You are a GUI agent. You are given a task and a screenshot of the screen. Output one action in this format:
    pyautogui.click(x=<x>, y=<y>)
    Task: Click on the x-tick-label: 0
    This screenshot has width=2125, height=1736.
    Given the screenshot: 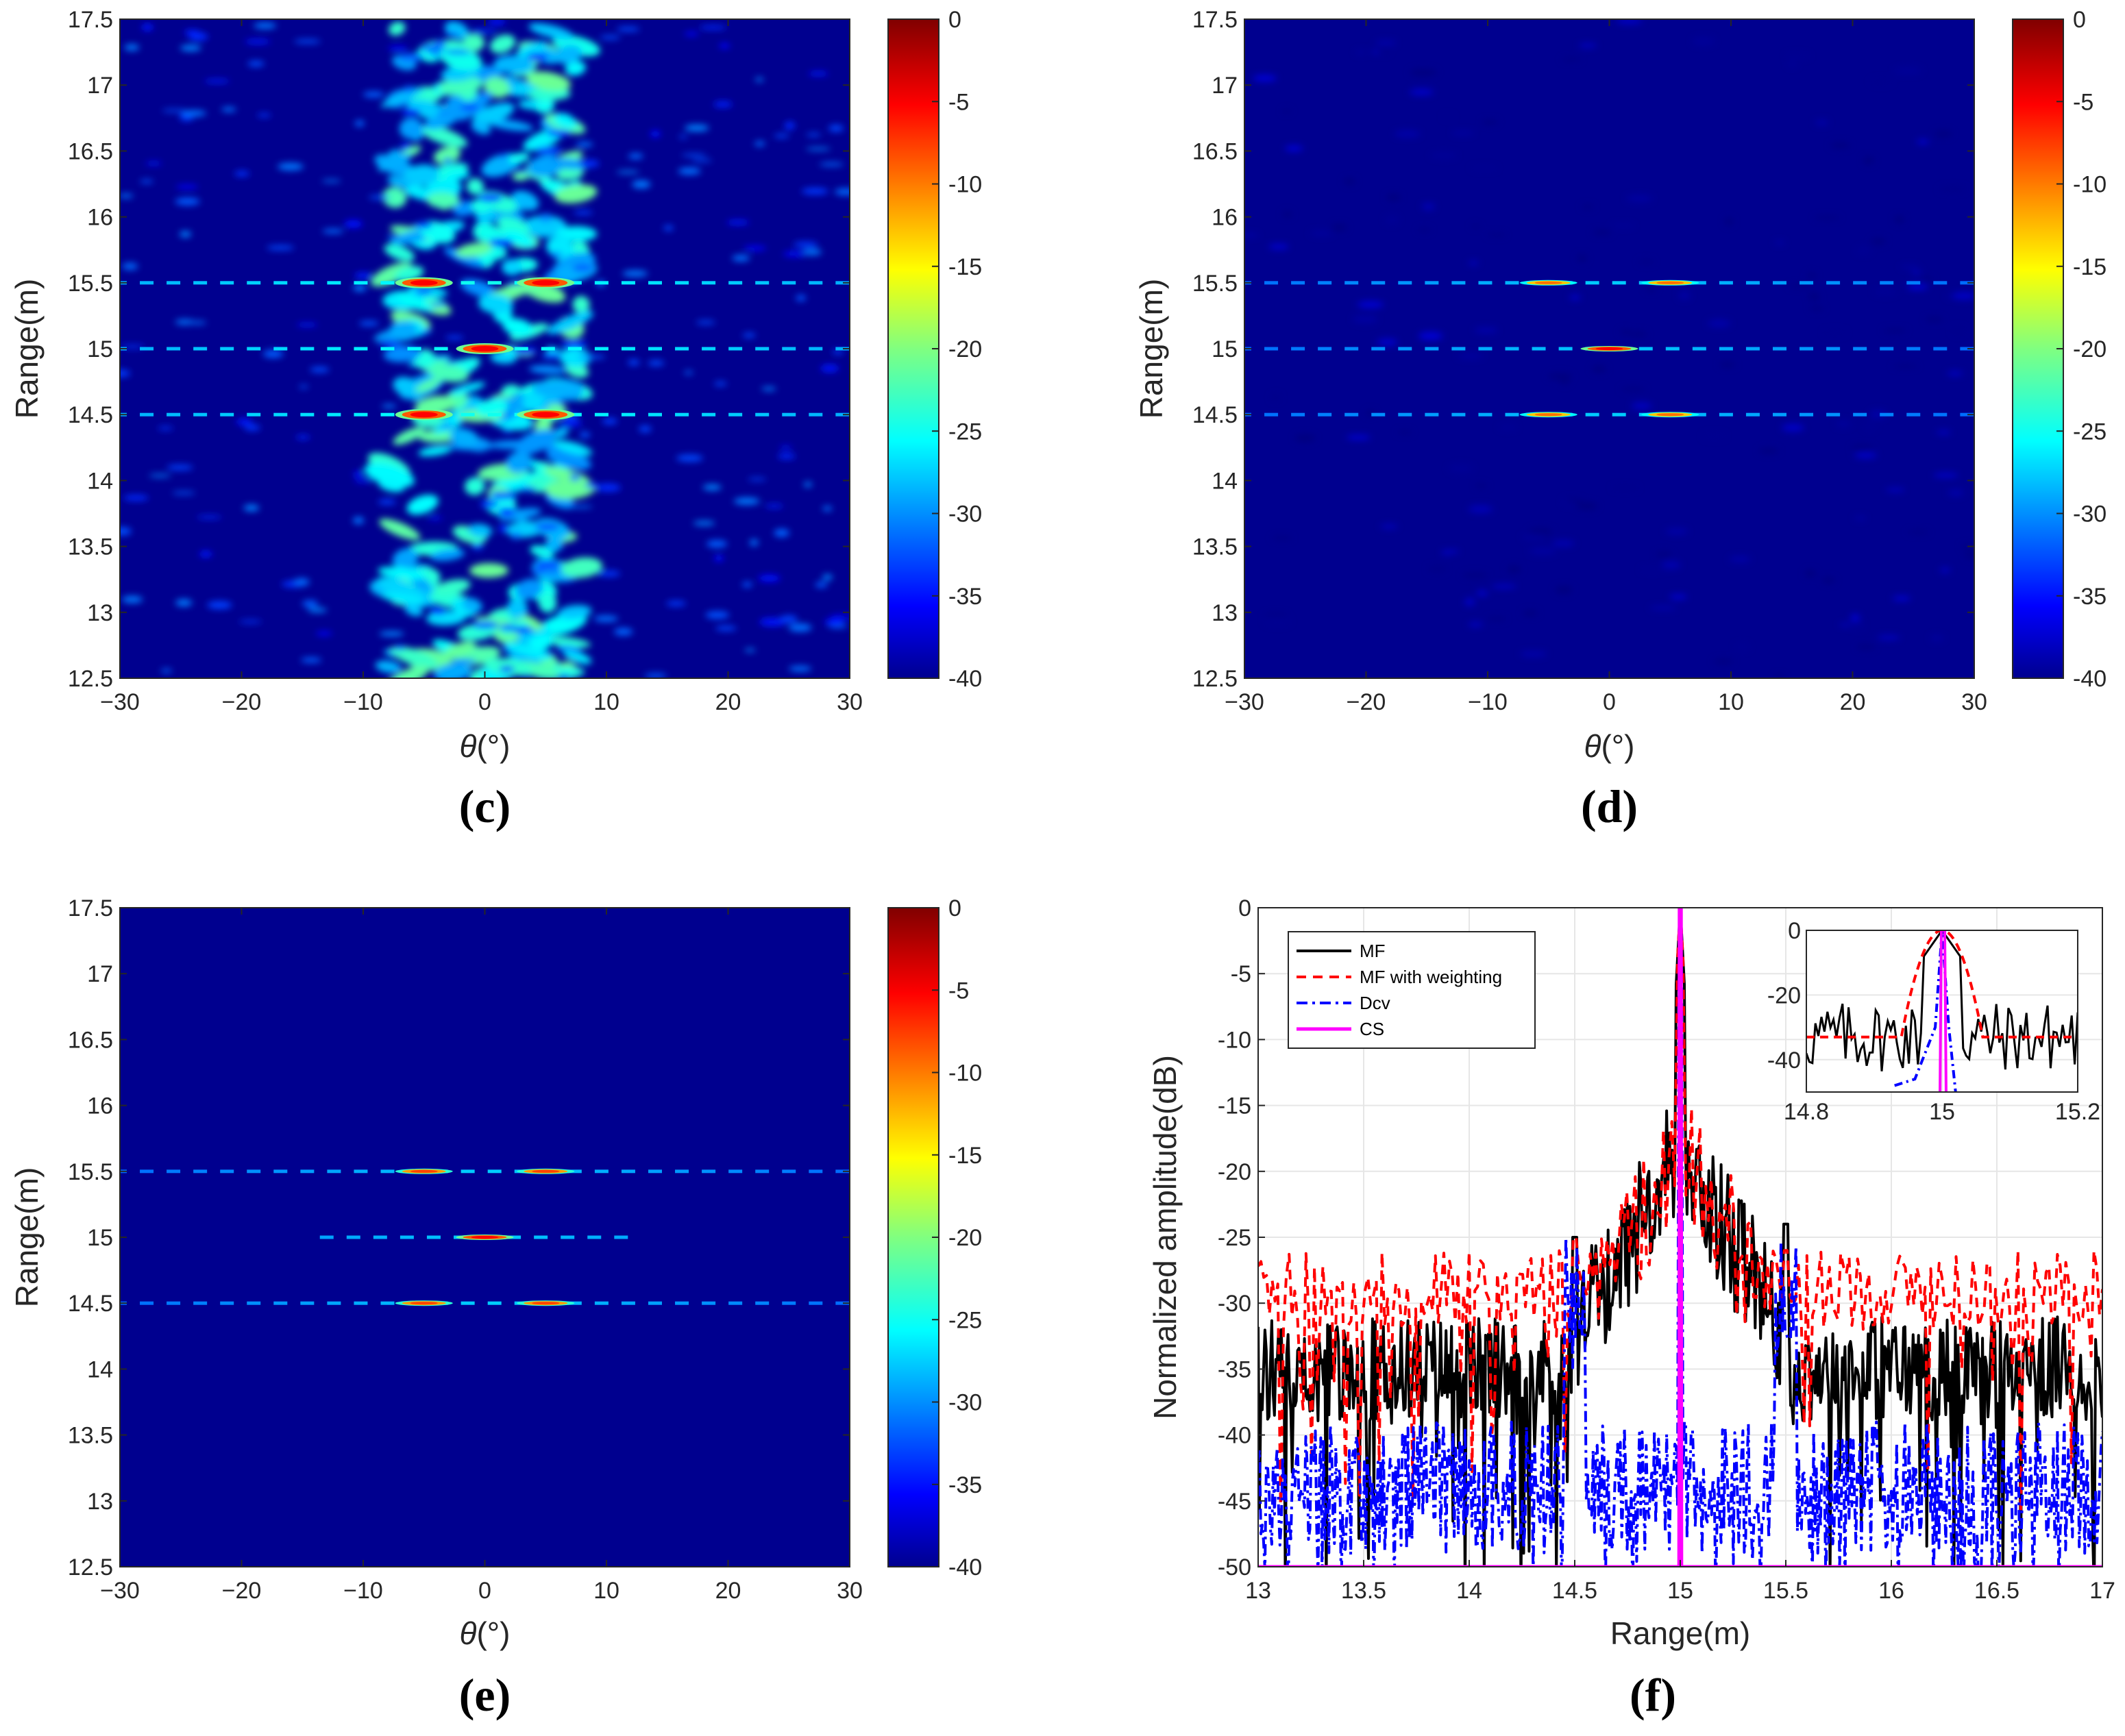 What is the action you would take?
    pyautogui.click(x=1610, y=702)
    